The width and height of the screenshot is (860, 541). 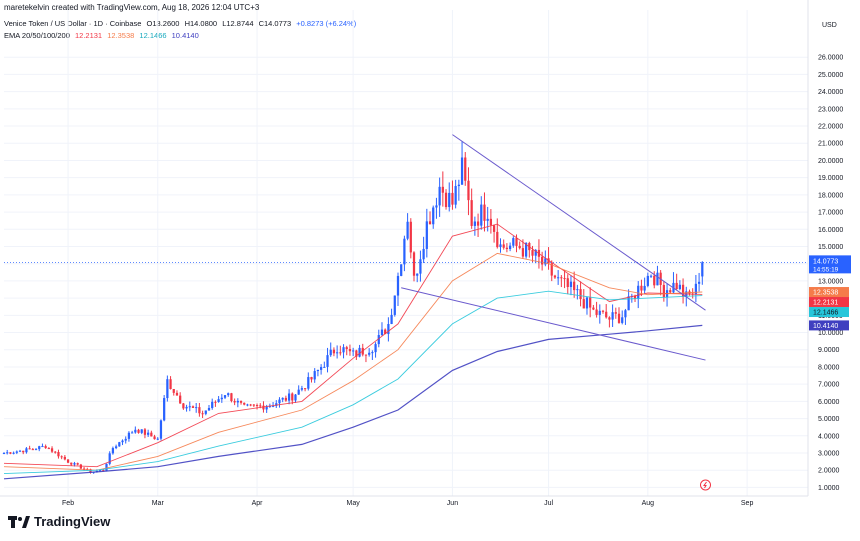 What do you see at coordinates (825, 293) in the screenshot?
I see `ema-price-badge: 12.3538` at bounding box center [825, 293].